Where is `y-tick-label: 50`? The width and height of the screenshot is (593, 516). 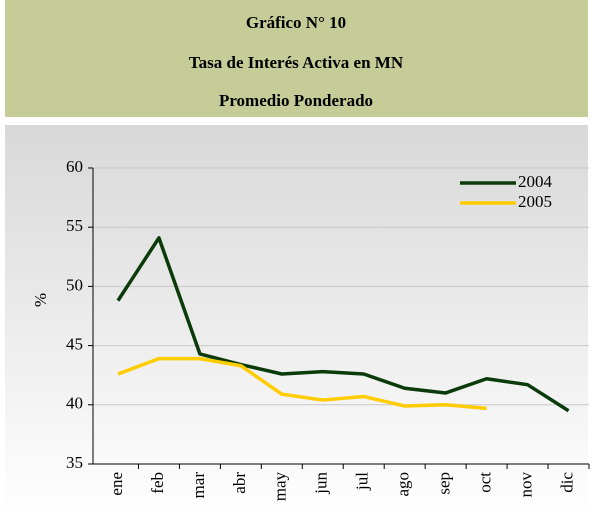
y-tick-label: 50 is located at coordinates (74, 284).